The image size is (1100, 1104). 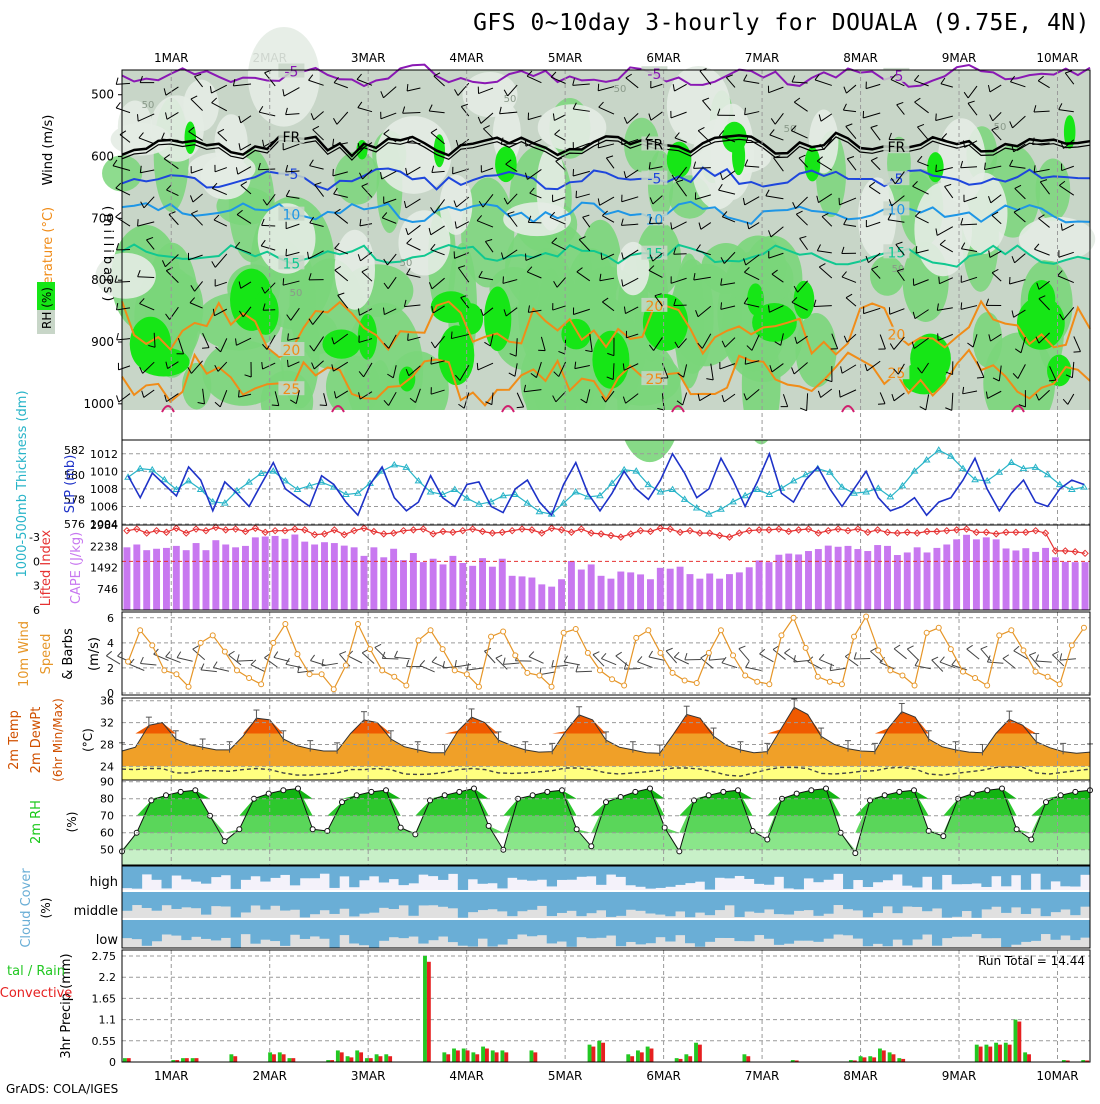 I want to click on credit-label: GrADS: COLA/IGES, so click(x=62, y=1089).